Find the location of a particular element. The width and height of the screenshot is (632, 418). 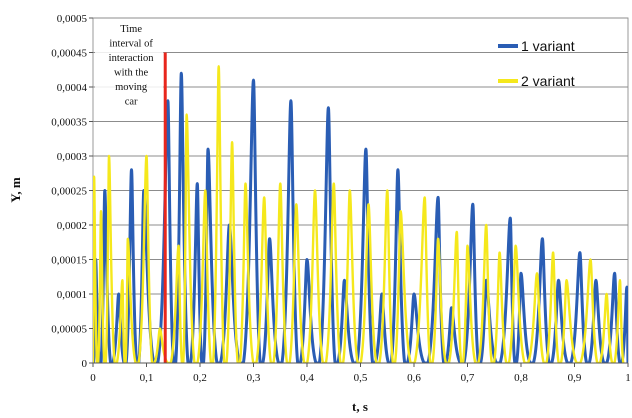

y-tick-label: 0,00015 is located at coordinates (69, 261).